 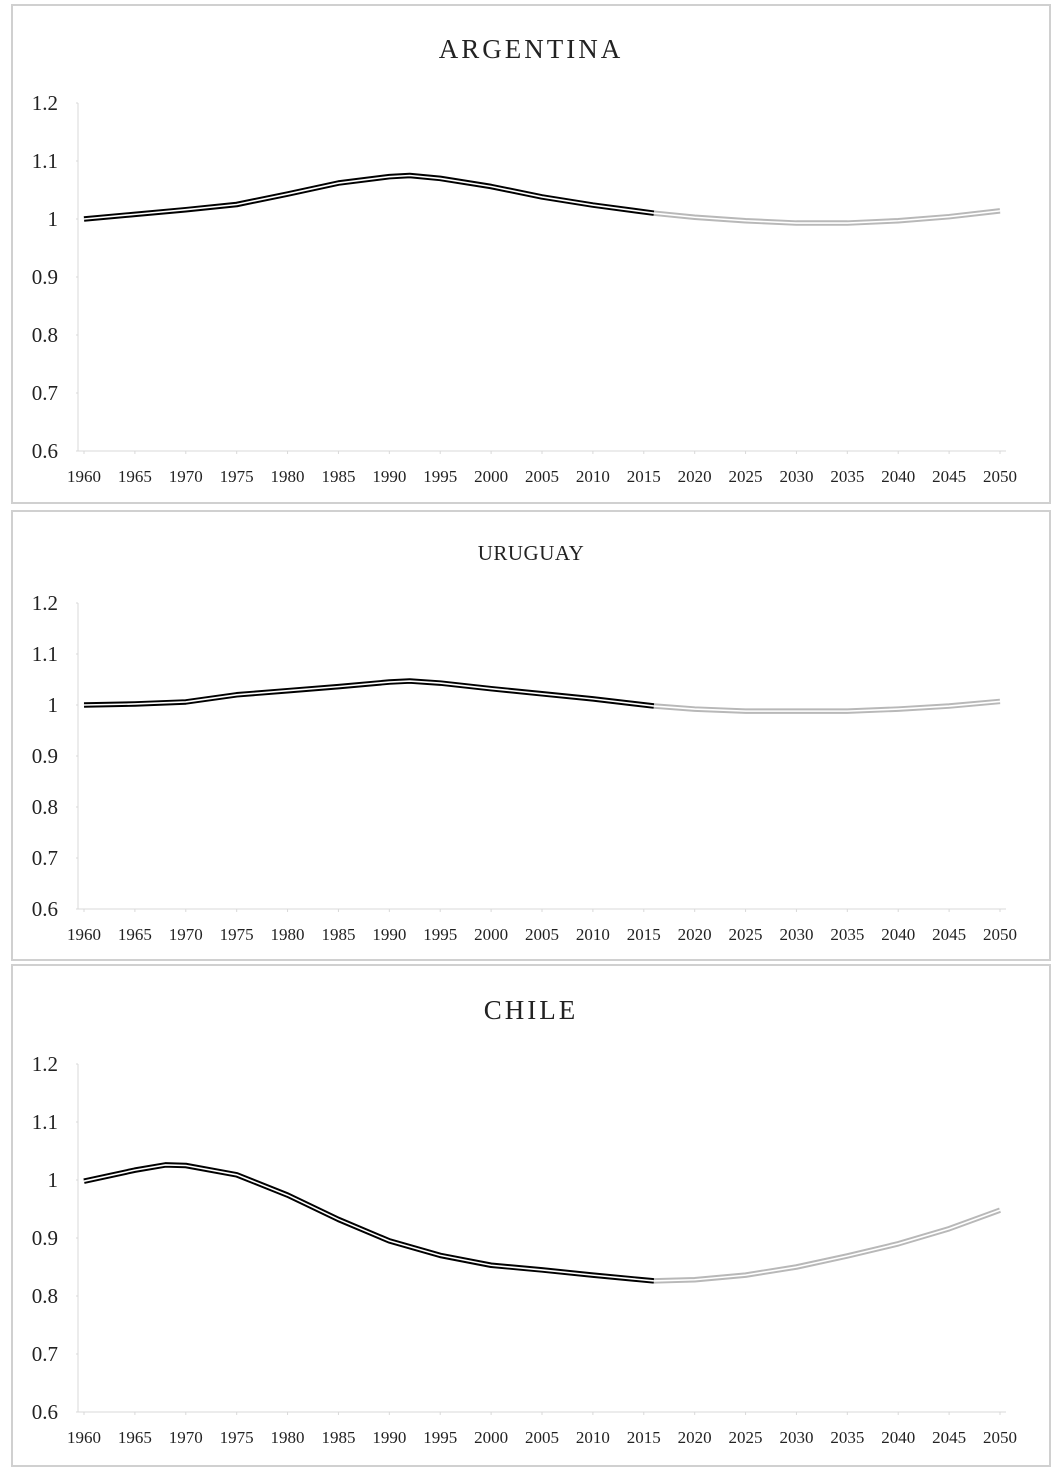 What do you see at coordinates (531, 553) in the screenshot?
I see `chart-title: URUGUAY` at bounding box center [531, 553].